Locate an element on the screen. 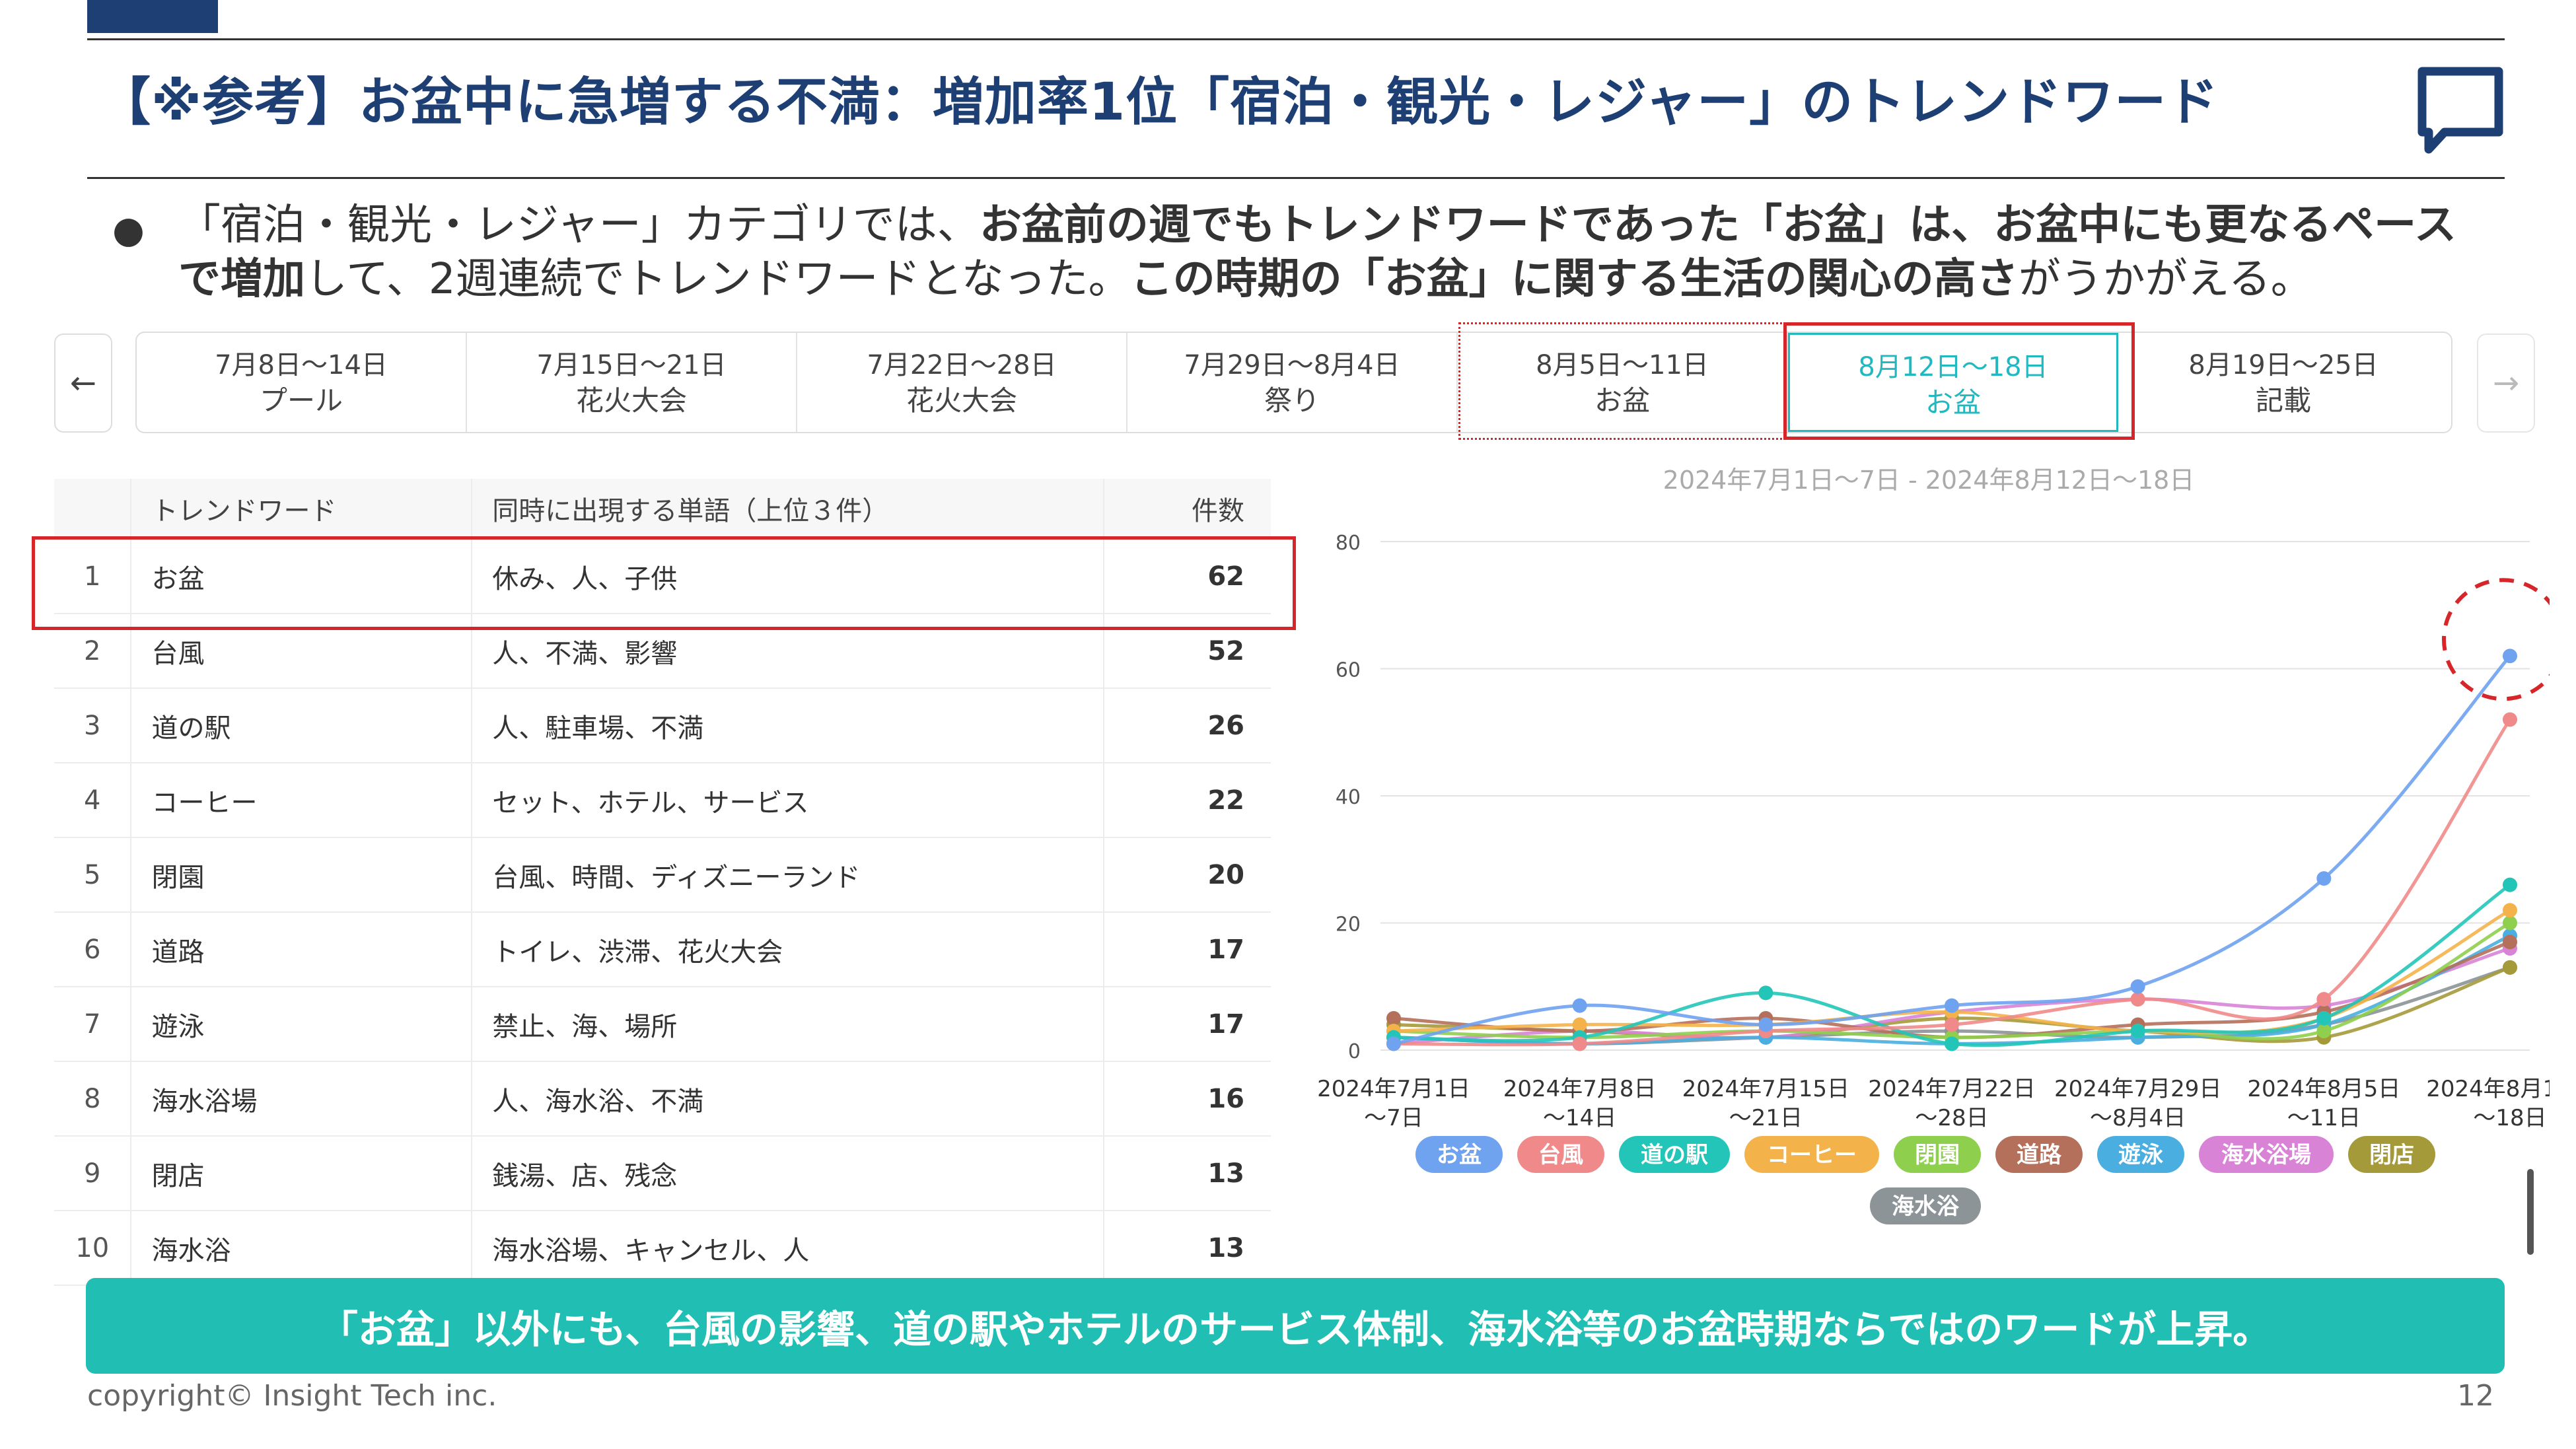  x-tick-label: 2024年8月5日～11日 is located at coordinates (2324, 1104).